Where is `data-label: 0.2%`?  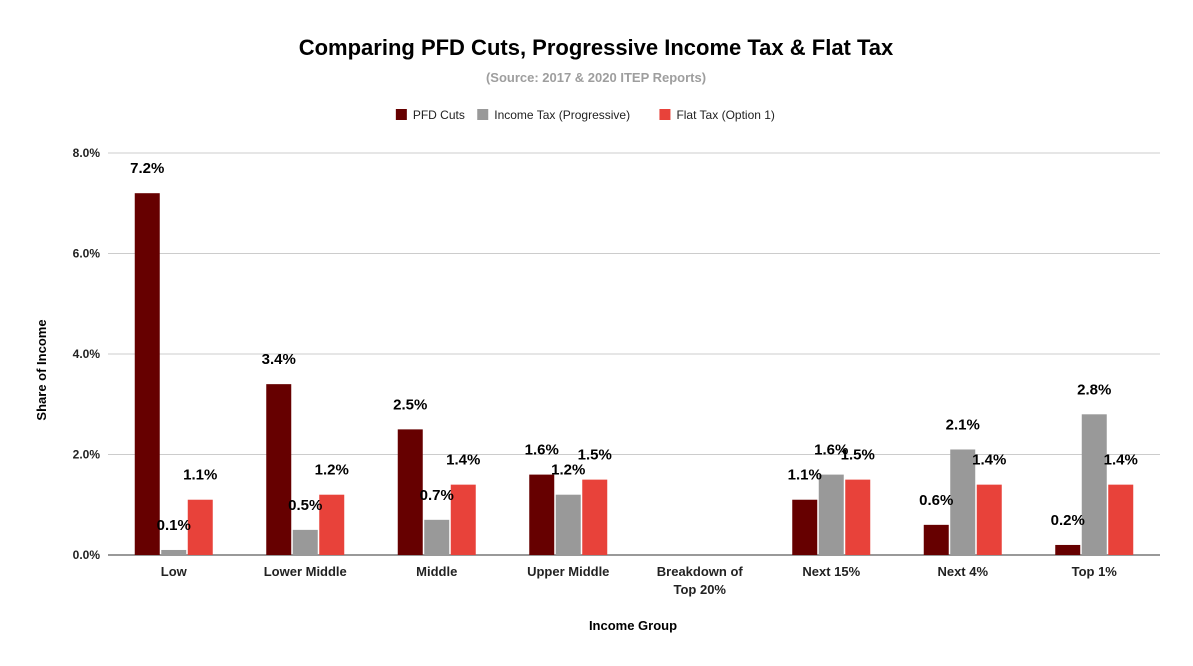 data-label: 0.2% is located at coordinates (1068, 520).